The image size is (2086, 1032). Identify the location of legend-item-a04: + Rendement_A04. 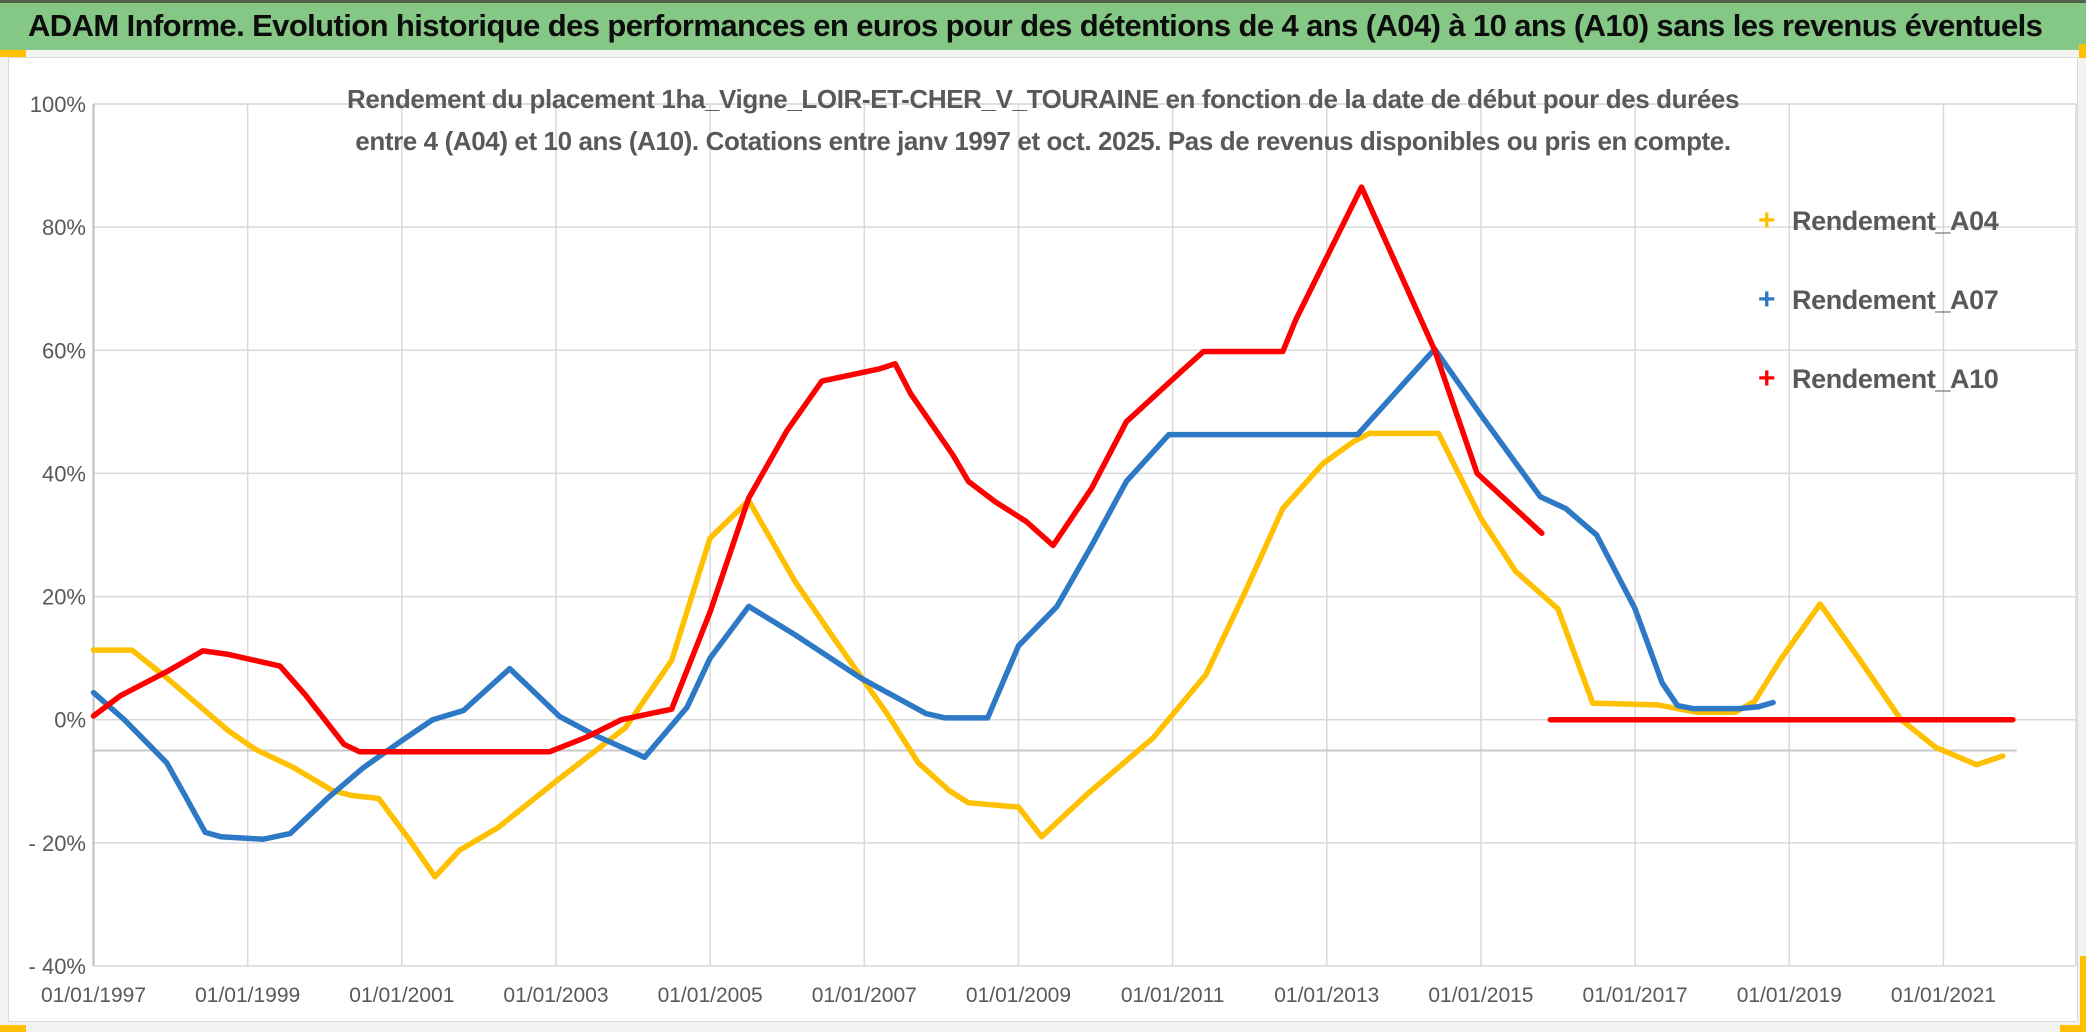
(1878, 221).